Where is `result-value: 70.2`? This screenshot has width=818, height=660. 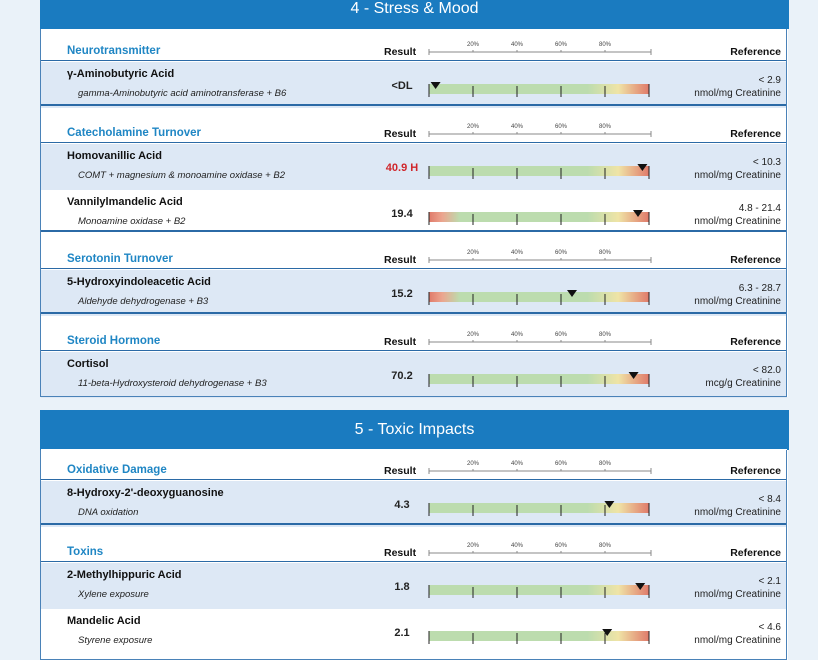
result-value: 70.2 is located at coordinates (402, 376).